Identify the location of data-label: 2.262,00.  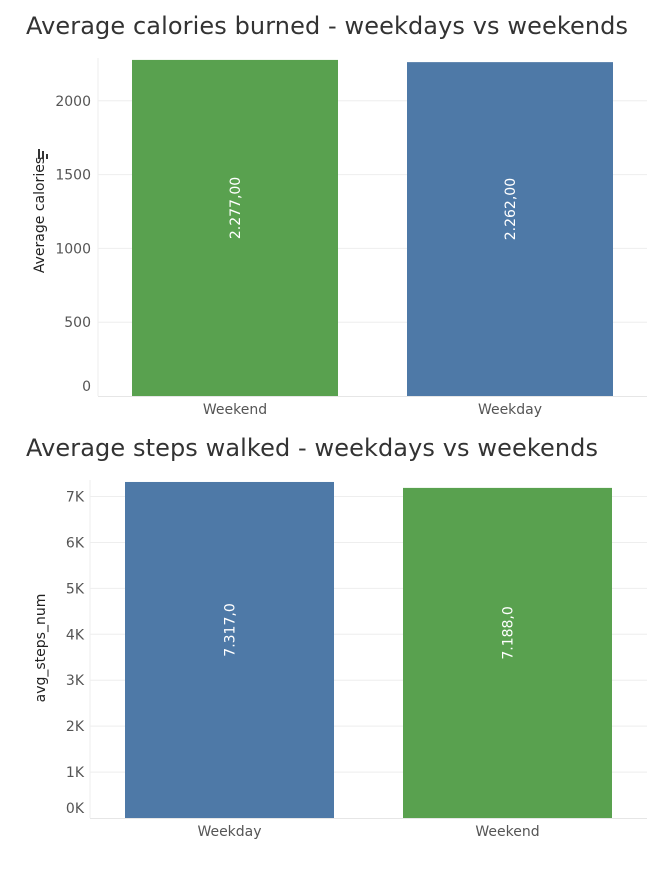
(511, 209).